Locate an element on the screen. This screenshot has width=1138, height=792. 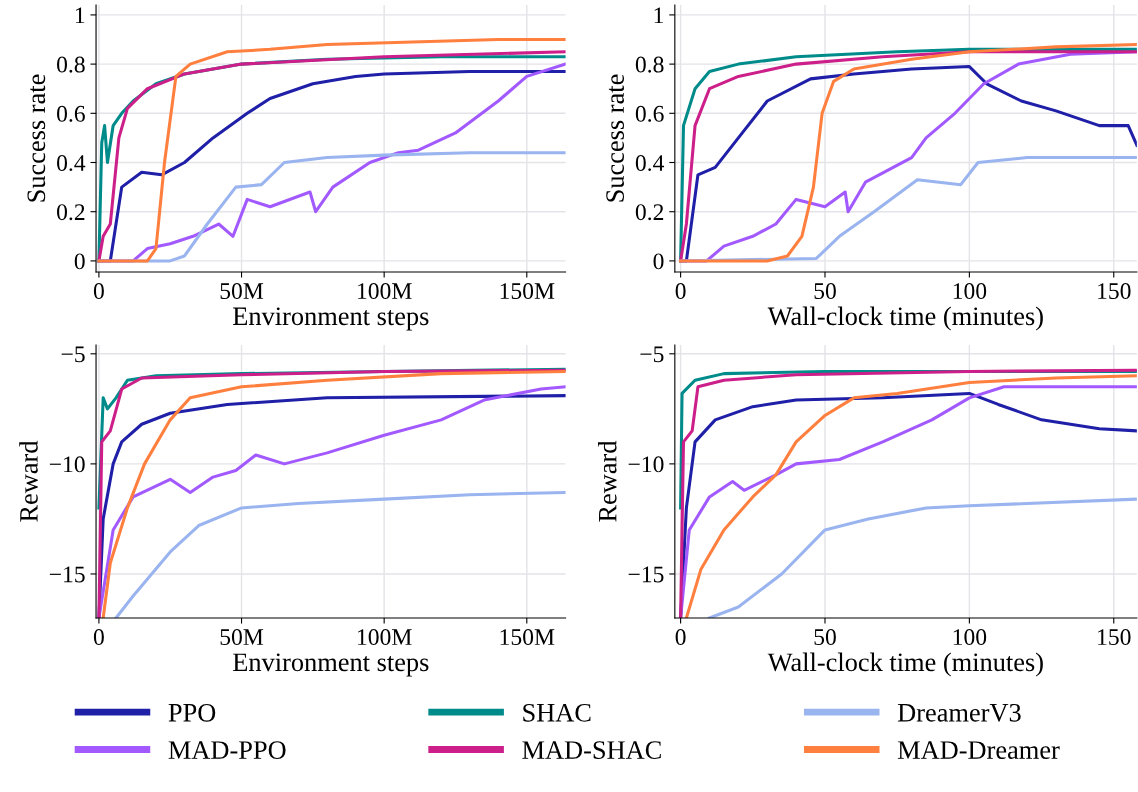
legend-label: MAD-PPO is located at coordinates (227, 750).